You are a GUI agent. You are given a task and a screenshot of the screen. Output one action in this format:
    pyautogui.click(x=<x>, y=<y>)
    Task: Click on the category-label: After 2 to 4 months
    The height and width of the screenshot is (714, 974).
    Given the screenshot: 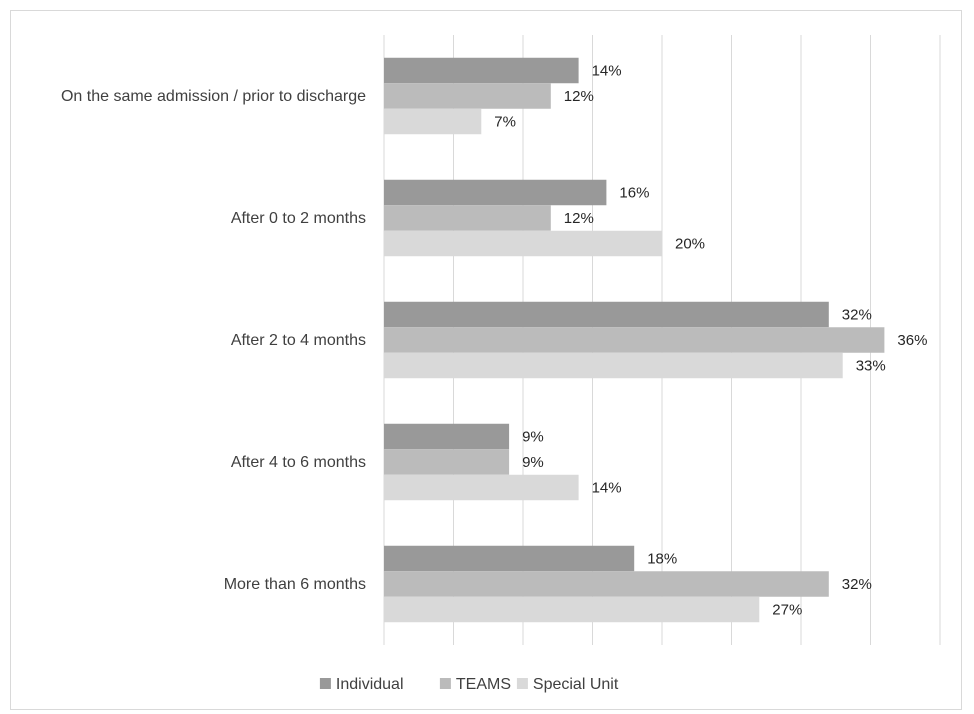 What is the action you would take?
    pyautogui.click(x=298, y=340)
    